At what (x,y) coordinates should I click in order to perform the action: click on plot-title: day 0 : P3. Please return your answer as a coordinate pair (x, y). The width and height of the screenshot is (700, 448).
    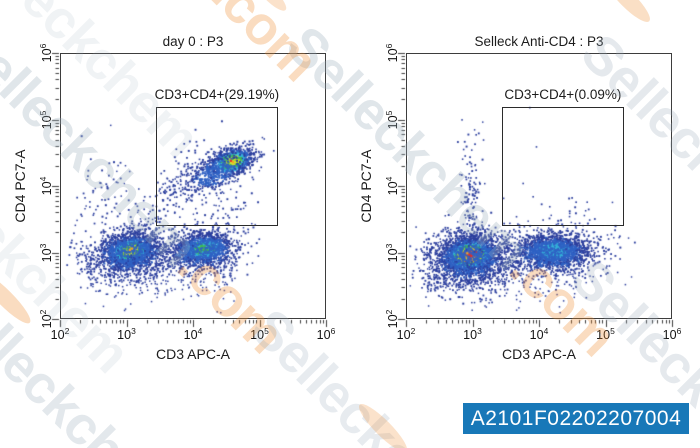
    Looking at the image, I should click on (193, 41).